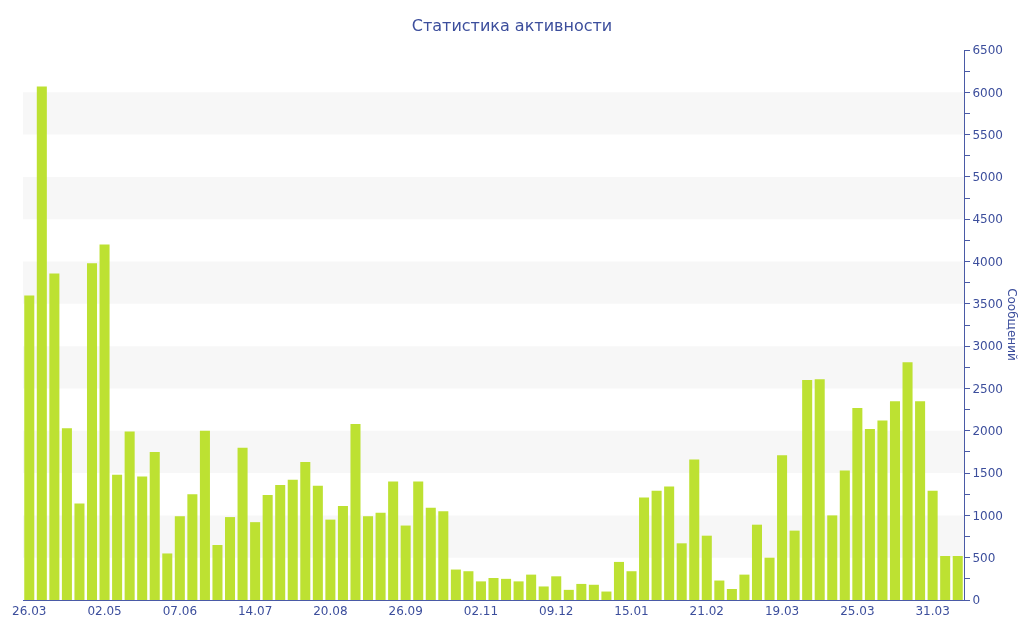 The width and height of the screenshot is (1024, 640). What do you see at coordinates (987, 134) in the screenshot?
I see `y-tick-label: 5500` at bounding box center [987, 134].